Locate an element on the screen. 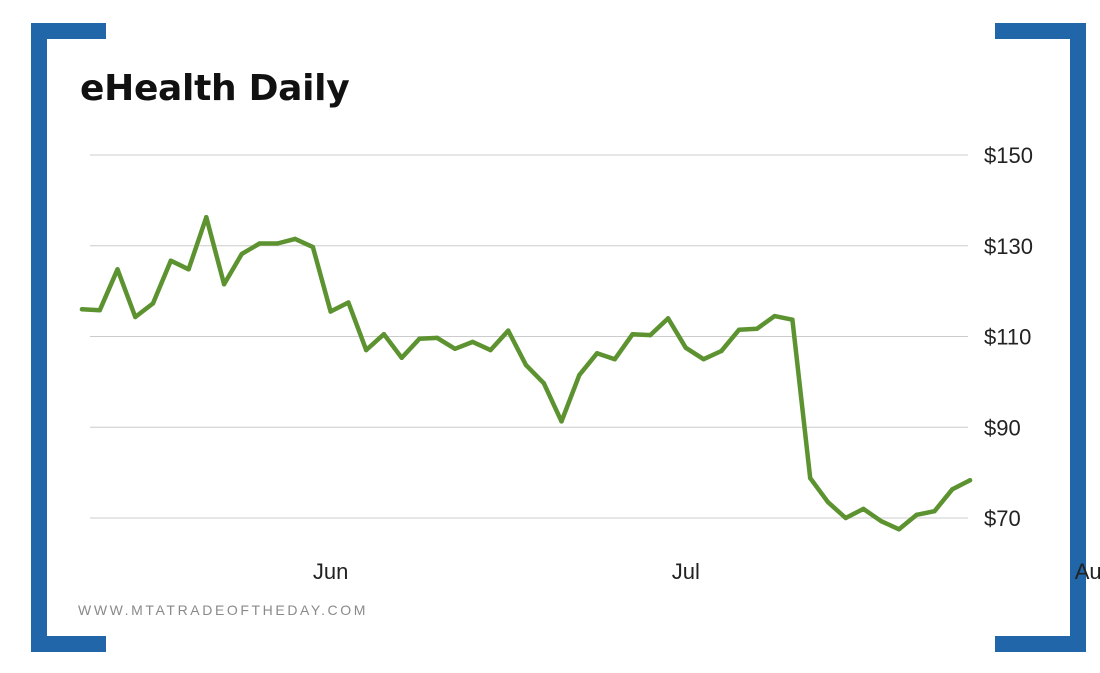 The width and height of the screenshot is (1100, 673). left-bracket-shape is located at coordinates (68, 337).